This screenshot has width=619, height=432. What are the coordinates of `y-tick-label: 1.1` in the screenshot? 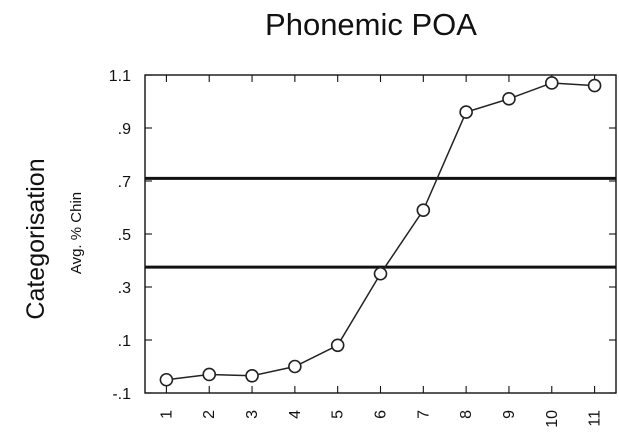 It's located at (120, 76).